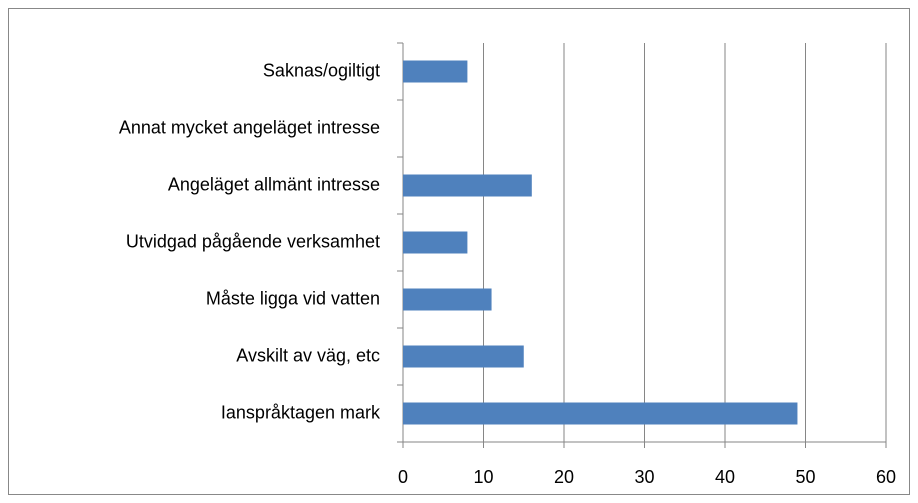 The image size is (918, 503). I want to click on y-tick-label: Avskilt av väg, etc, so click(308, 355).